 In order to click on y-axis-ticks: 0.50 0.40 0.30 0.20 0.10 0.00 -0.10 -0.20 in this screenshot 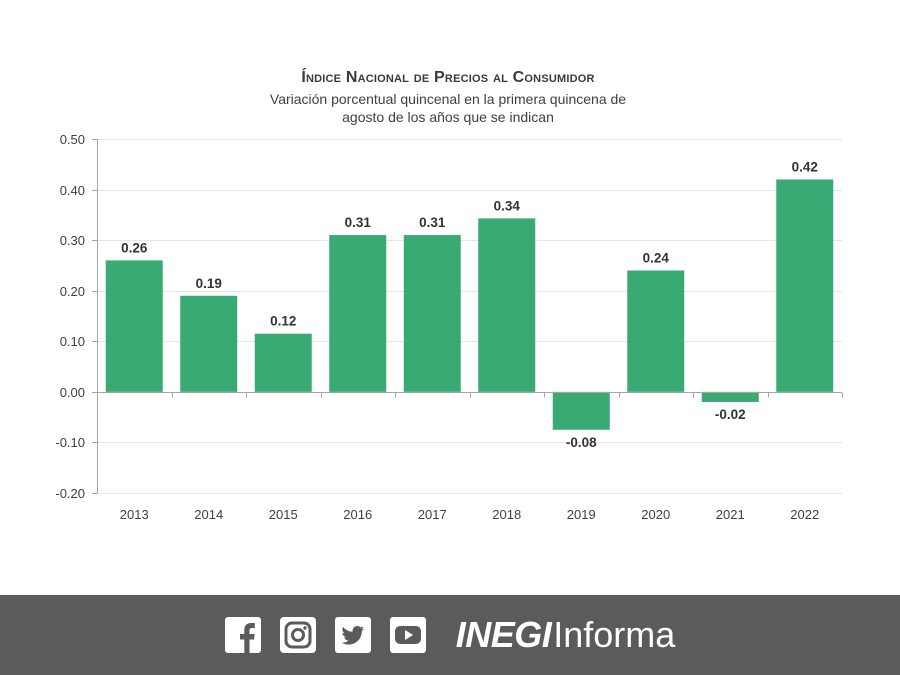, I will do `click(70, 316)`.